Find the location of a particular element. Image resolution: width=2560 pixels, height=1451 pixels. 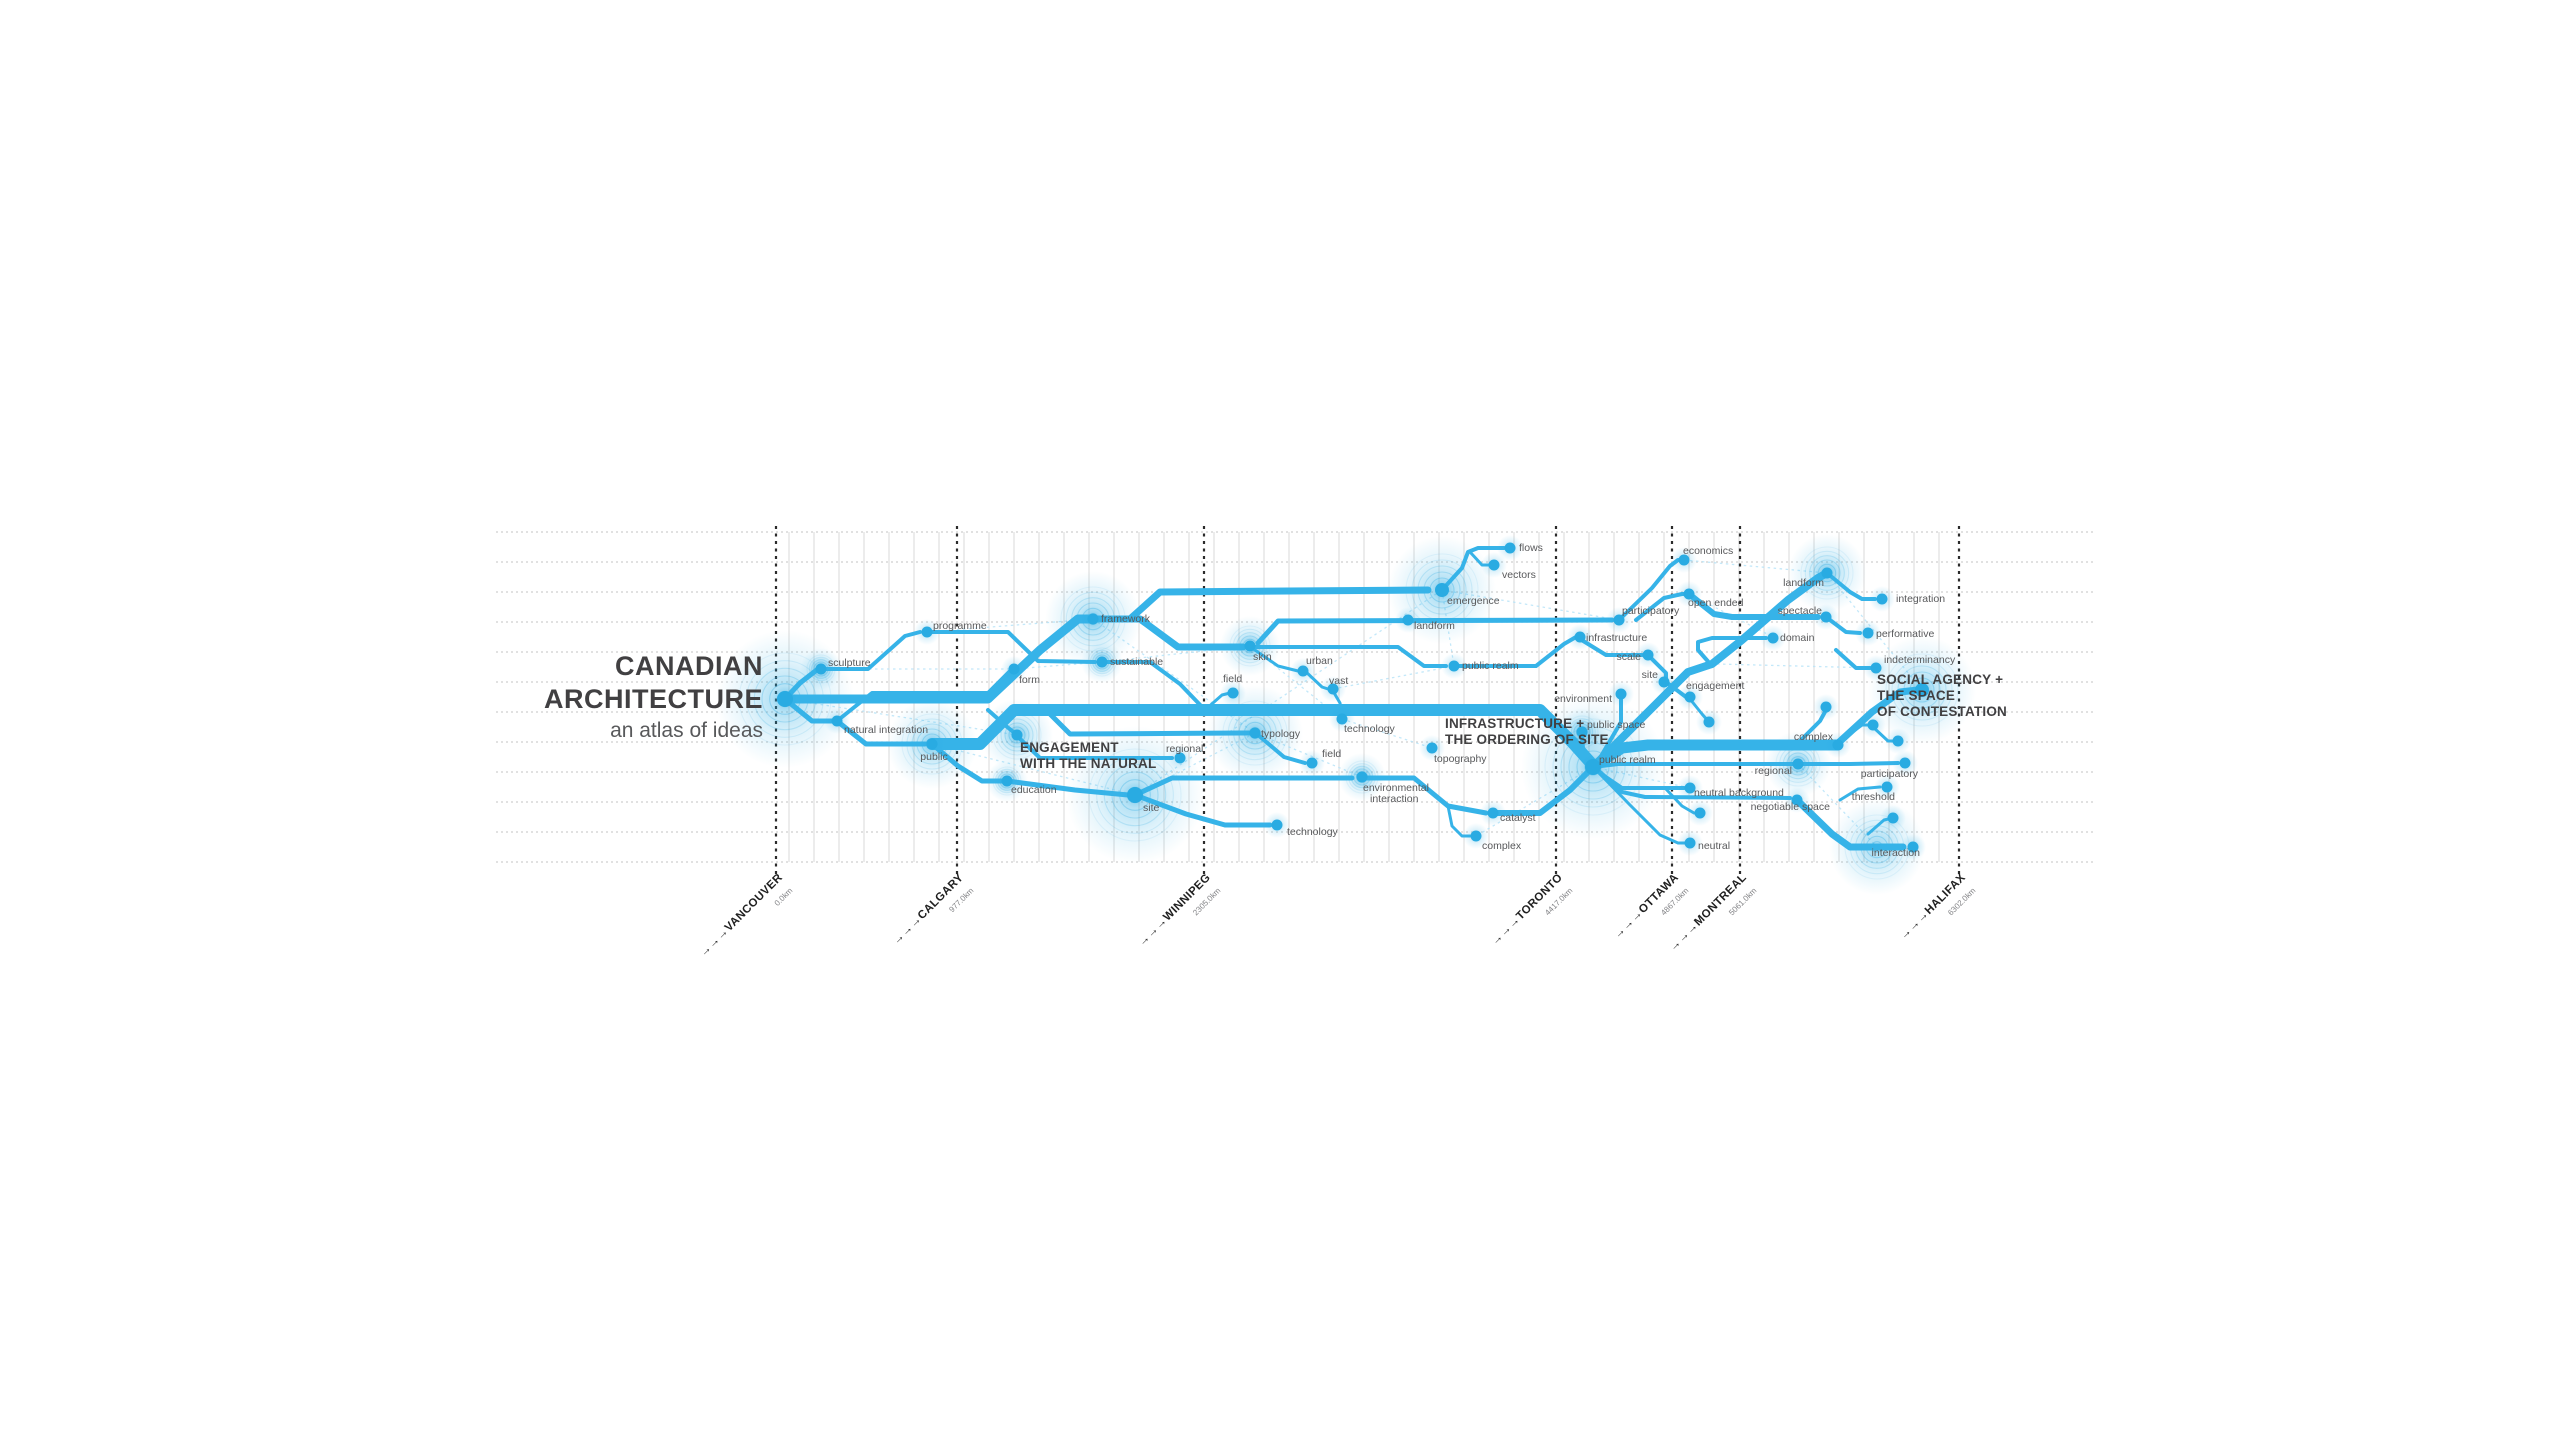

node-label-vectors: vectors is located at coordinates (1519, 575).